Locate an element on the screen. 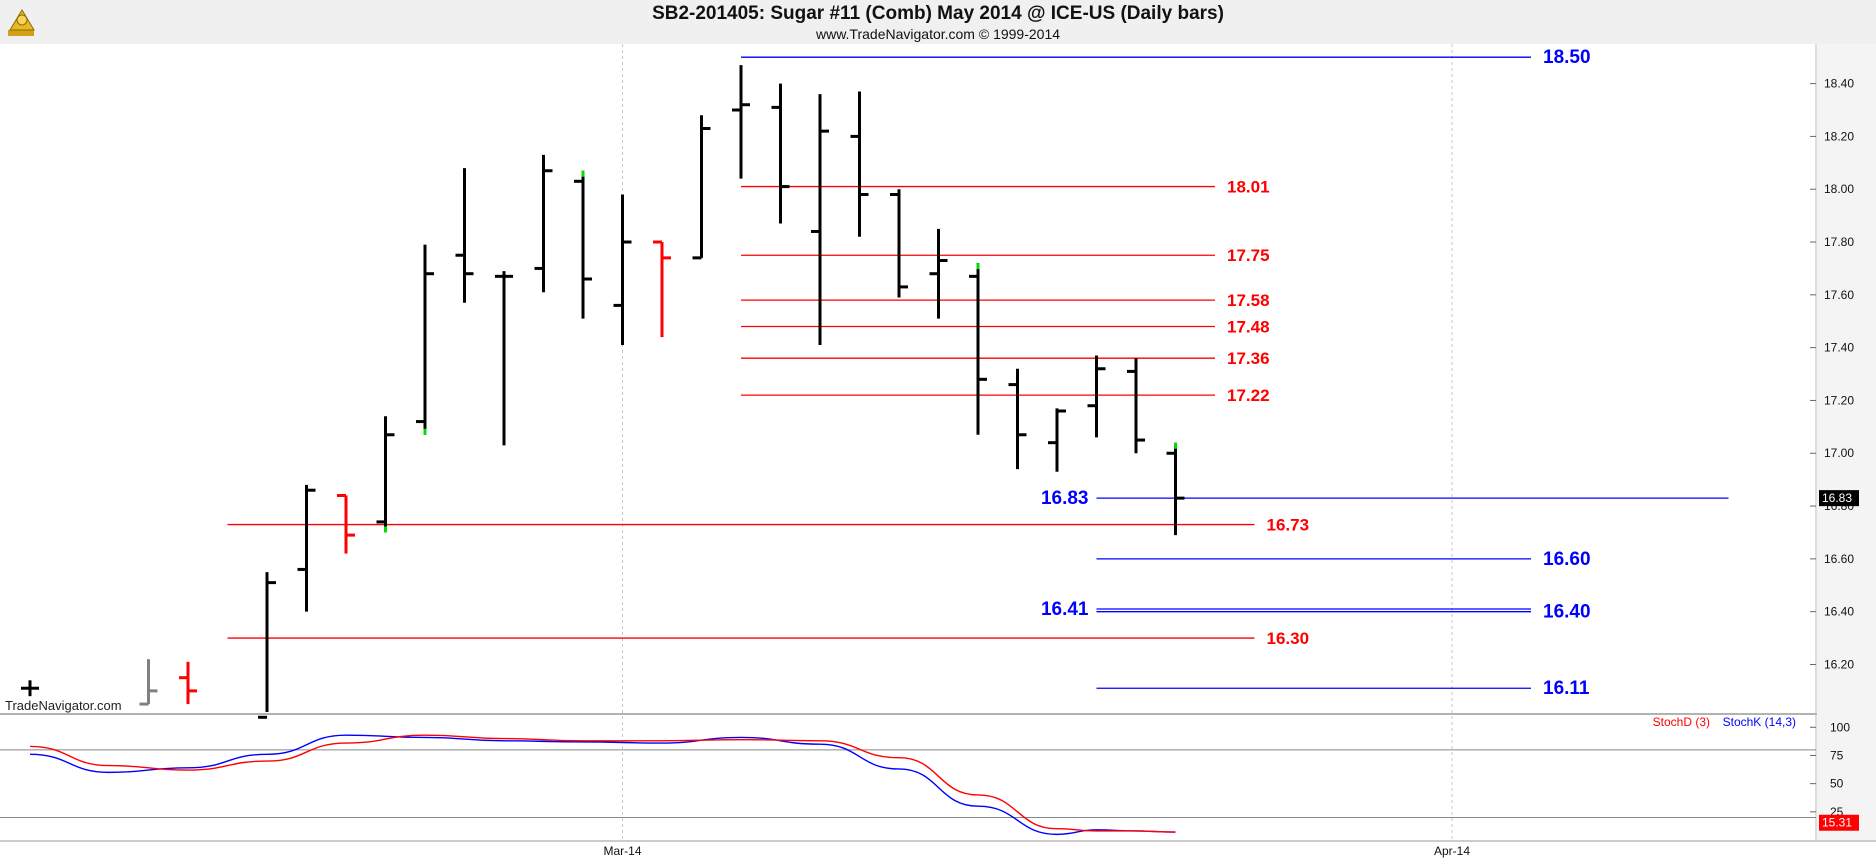 This screenshot has height=860, width=1876. price-tick-label: 16.20 is located at coordinates (1839, 664).